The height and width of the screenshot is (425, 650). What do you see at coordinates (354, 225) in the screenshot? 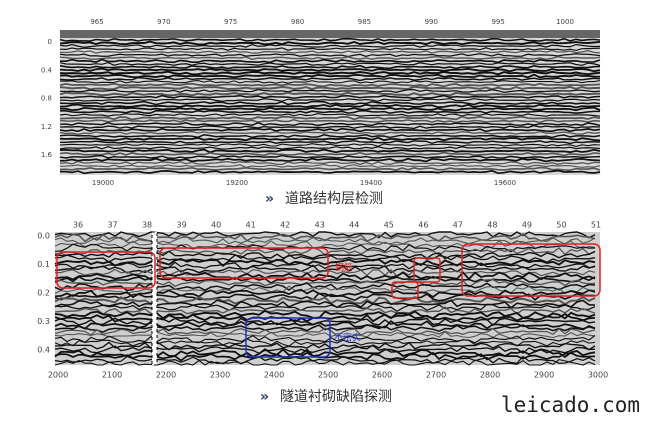
I see `tick-label: 44` at bounding box center [354, 225].